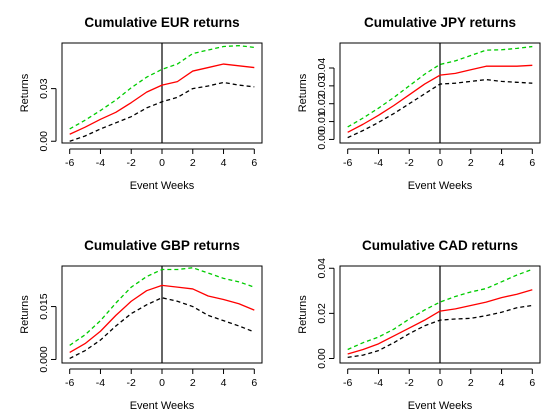  Describe the element at coordinates (193, 383) in the screenshot. I see `x-tick-label-gbp: 2` at that location.